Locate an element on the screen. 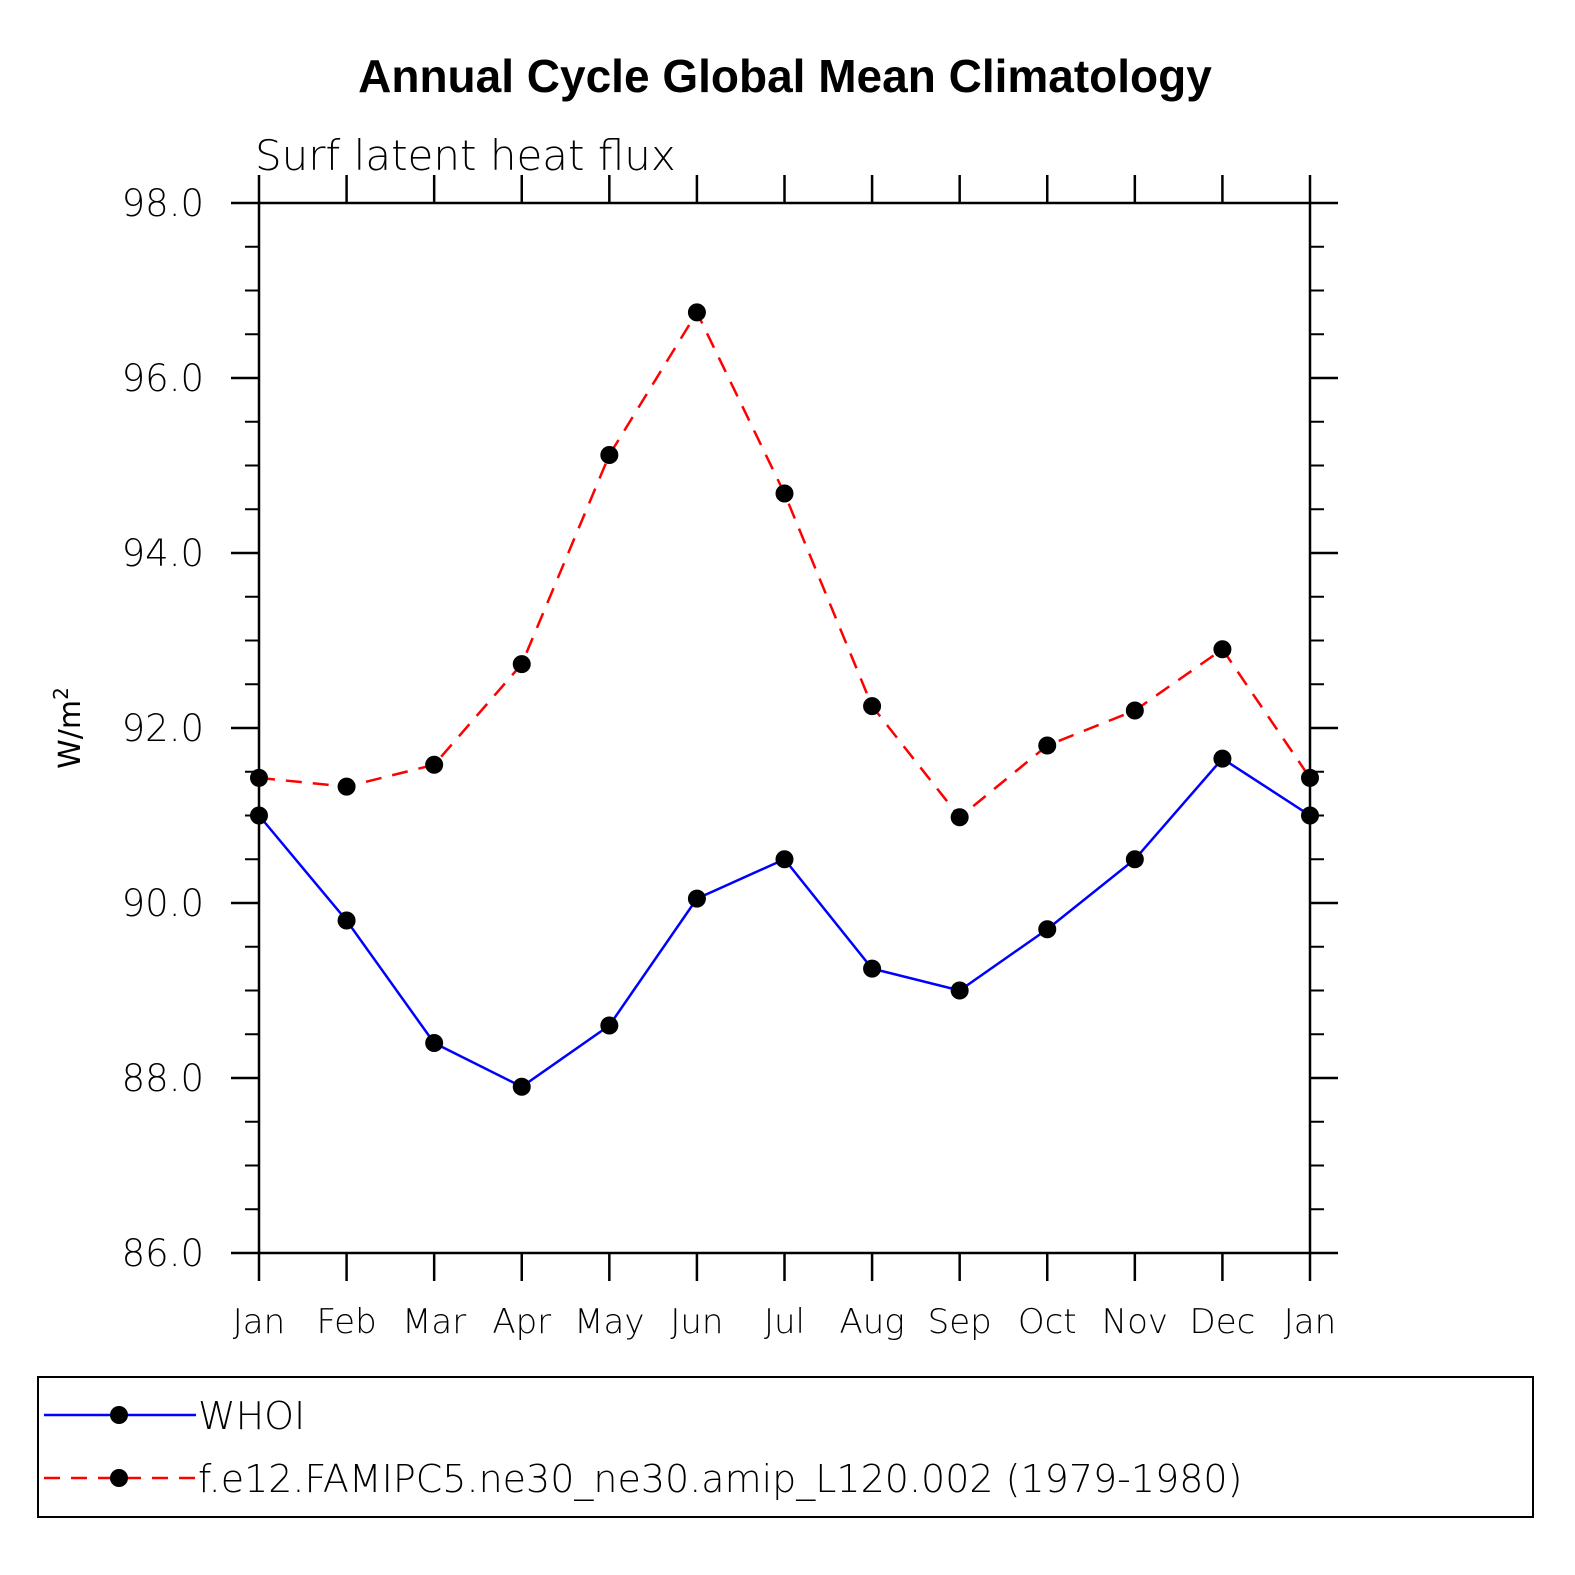  x-tick-label: Apr is located at coordinates (521, 1322).